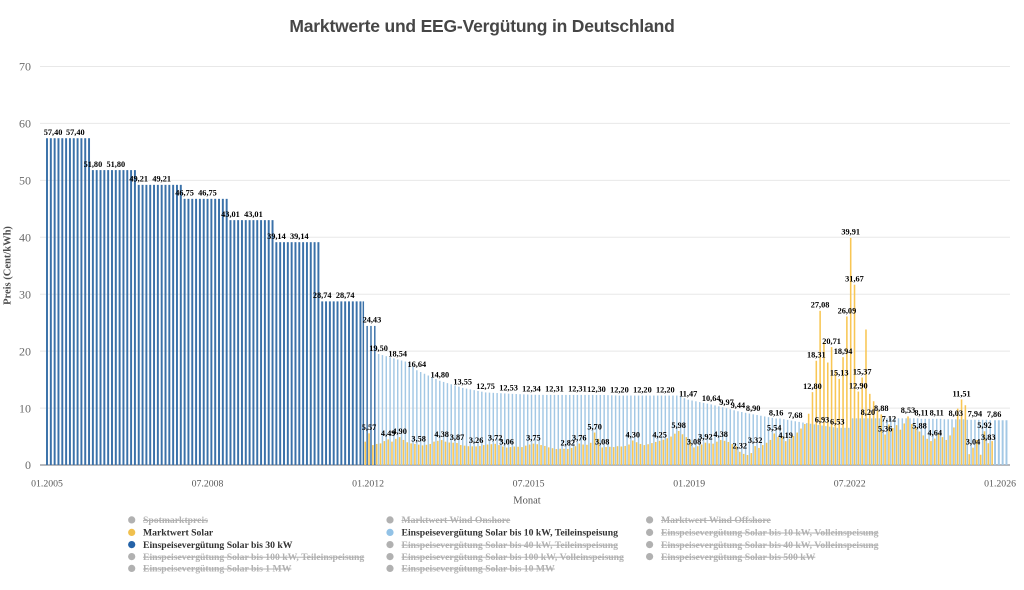 This screenshot has height=590, width=1024. What do you see at coordinates (485, 386) in the screenshot?
I see `svg-text: 12,75` at bounding box center [485, 386].